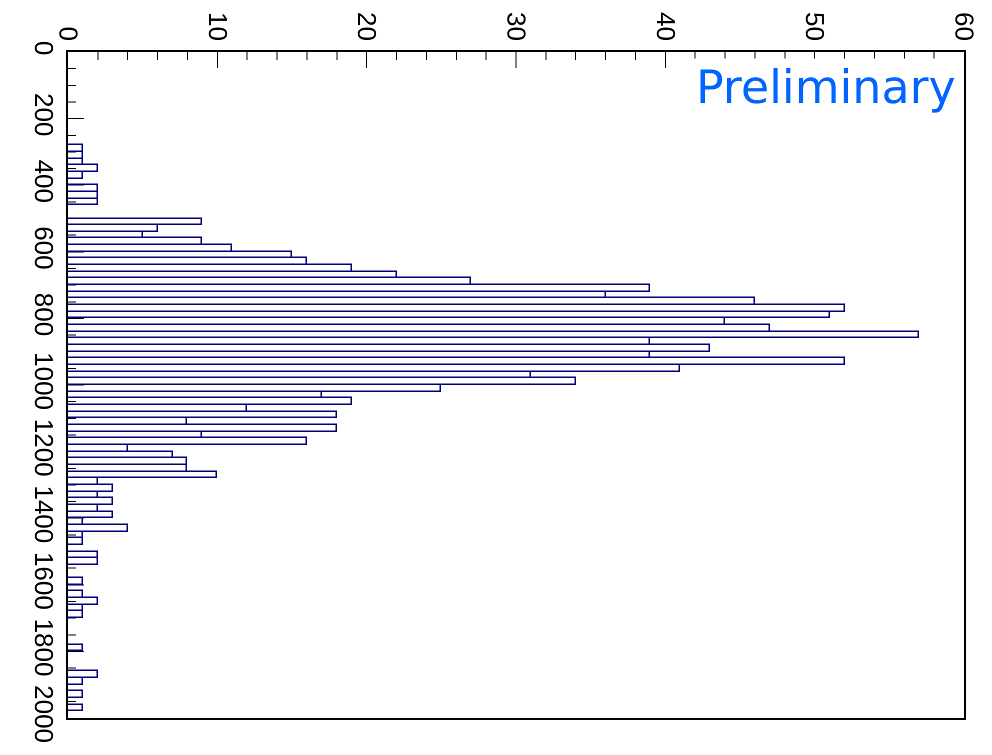 The height and width of the screenshot is (755, 992). I want to click on y-tick-label: 1600, so click(43, 581).